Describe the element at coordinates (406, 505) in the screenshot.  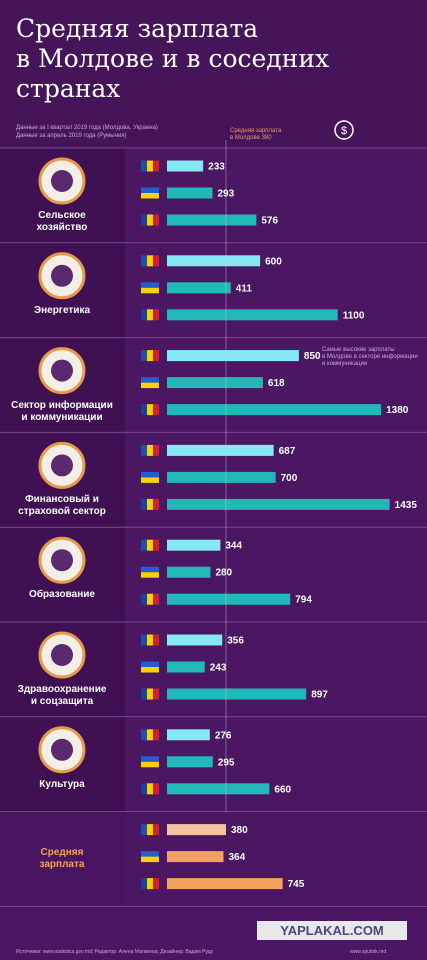
I see `value-label: 1435` at that location.